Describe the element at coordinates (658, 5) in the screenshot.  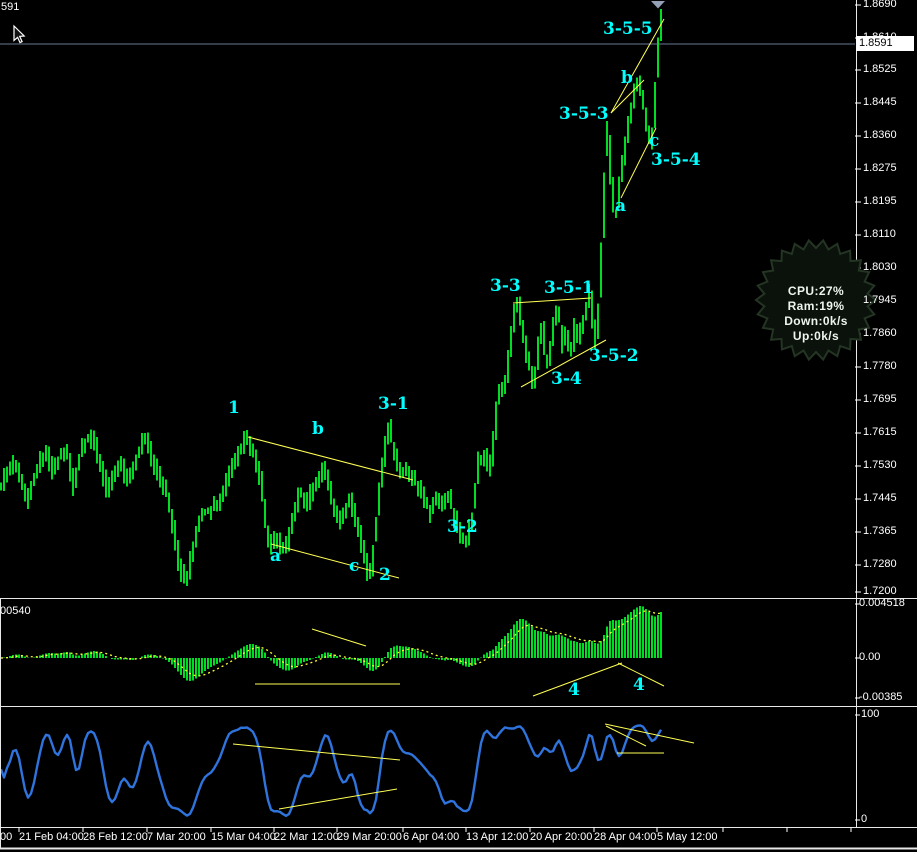
I see `down-arrow-marker` at that location.